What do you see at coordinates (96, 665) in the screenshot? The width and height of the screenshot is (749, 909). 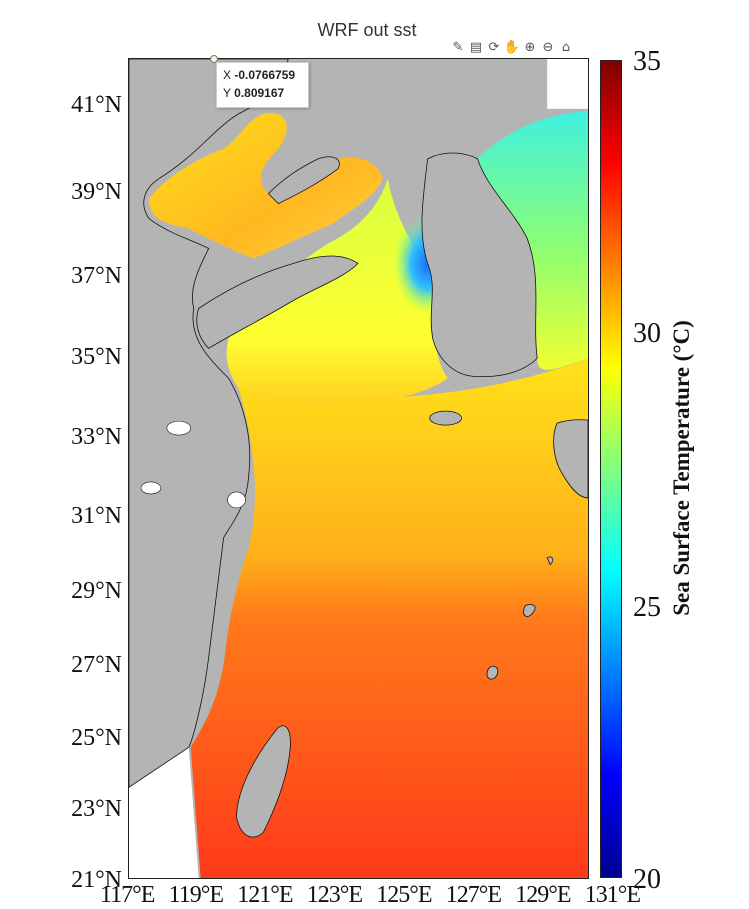 I see `y-tick-label: 27°N` at bounding box center [96, 665].